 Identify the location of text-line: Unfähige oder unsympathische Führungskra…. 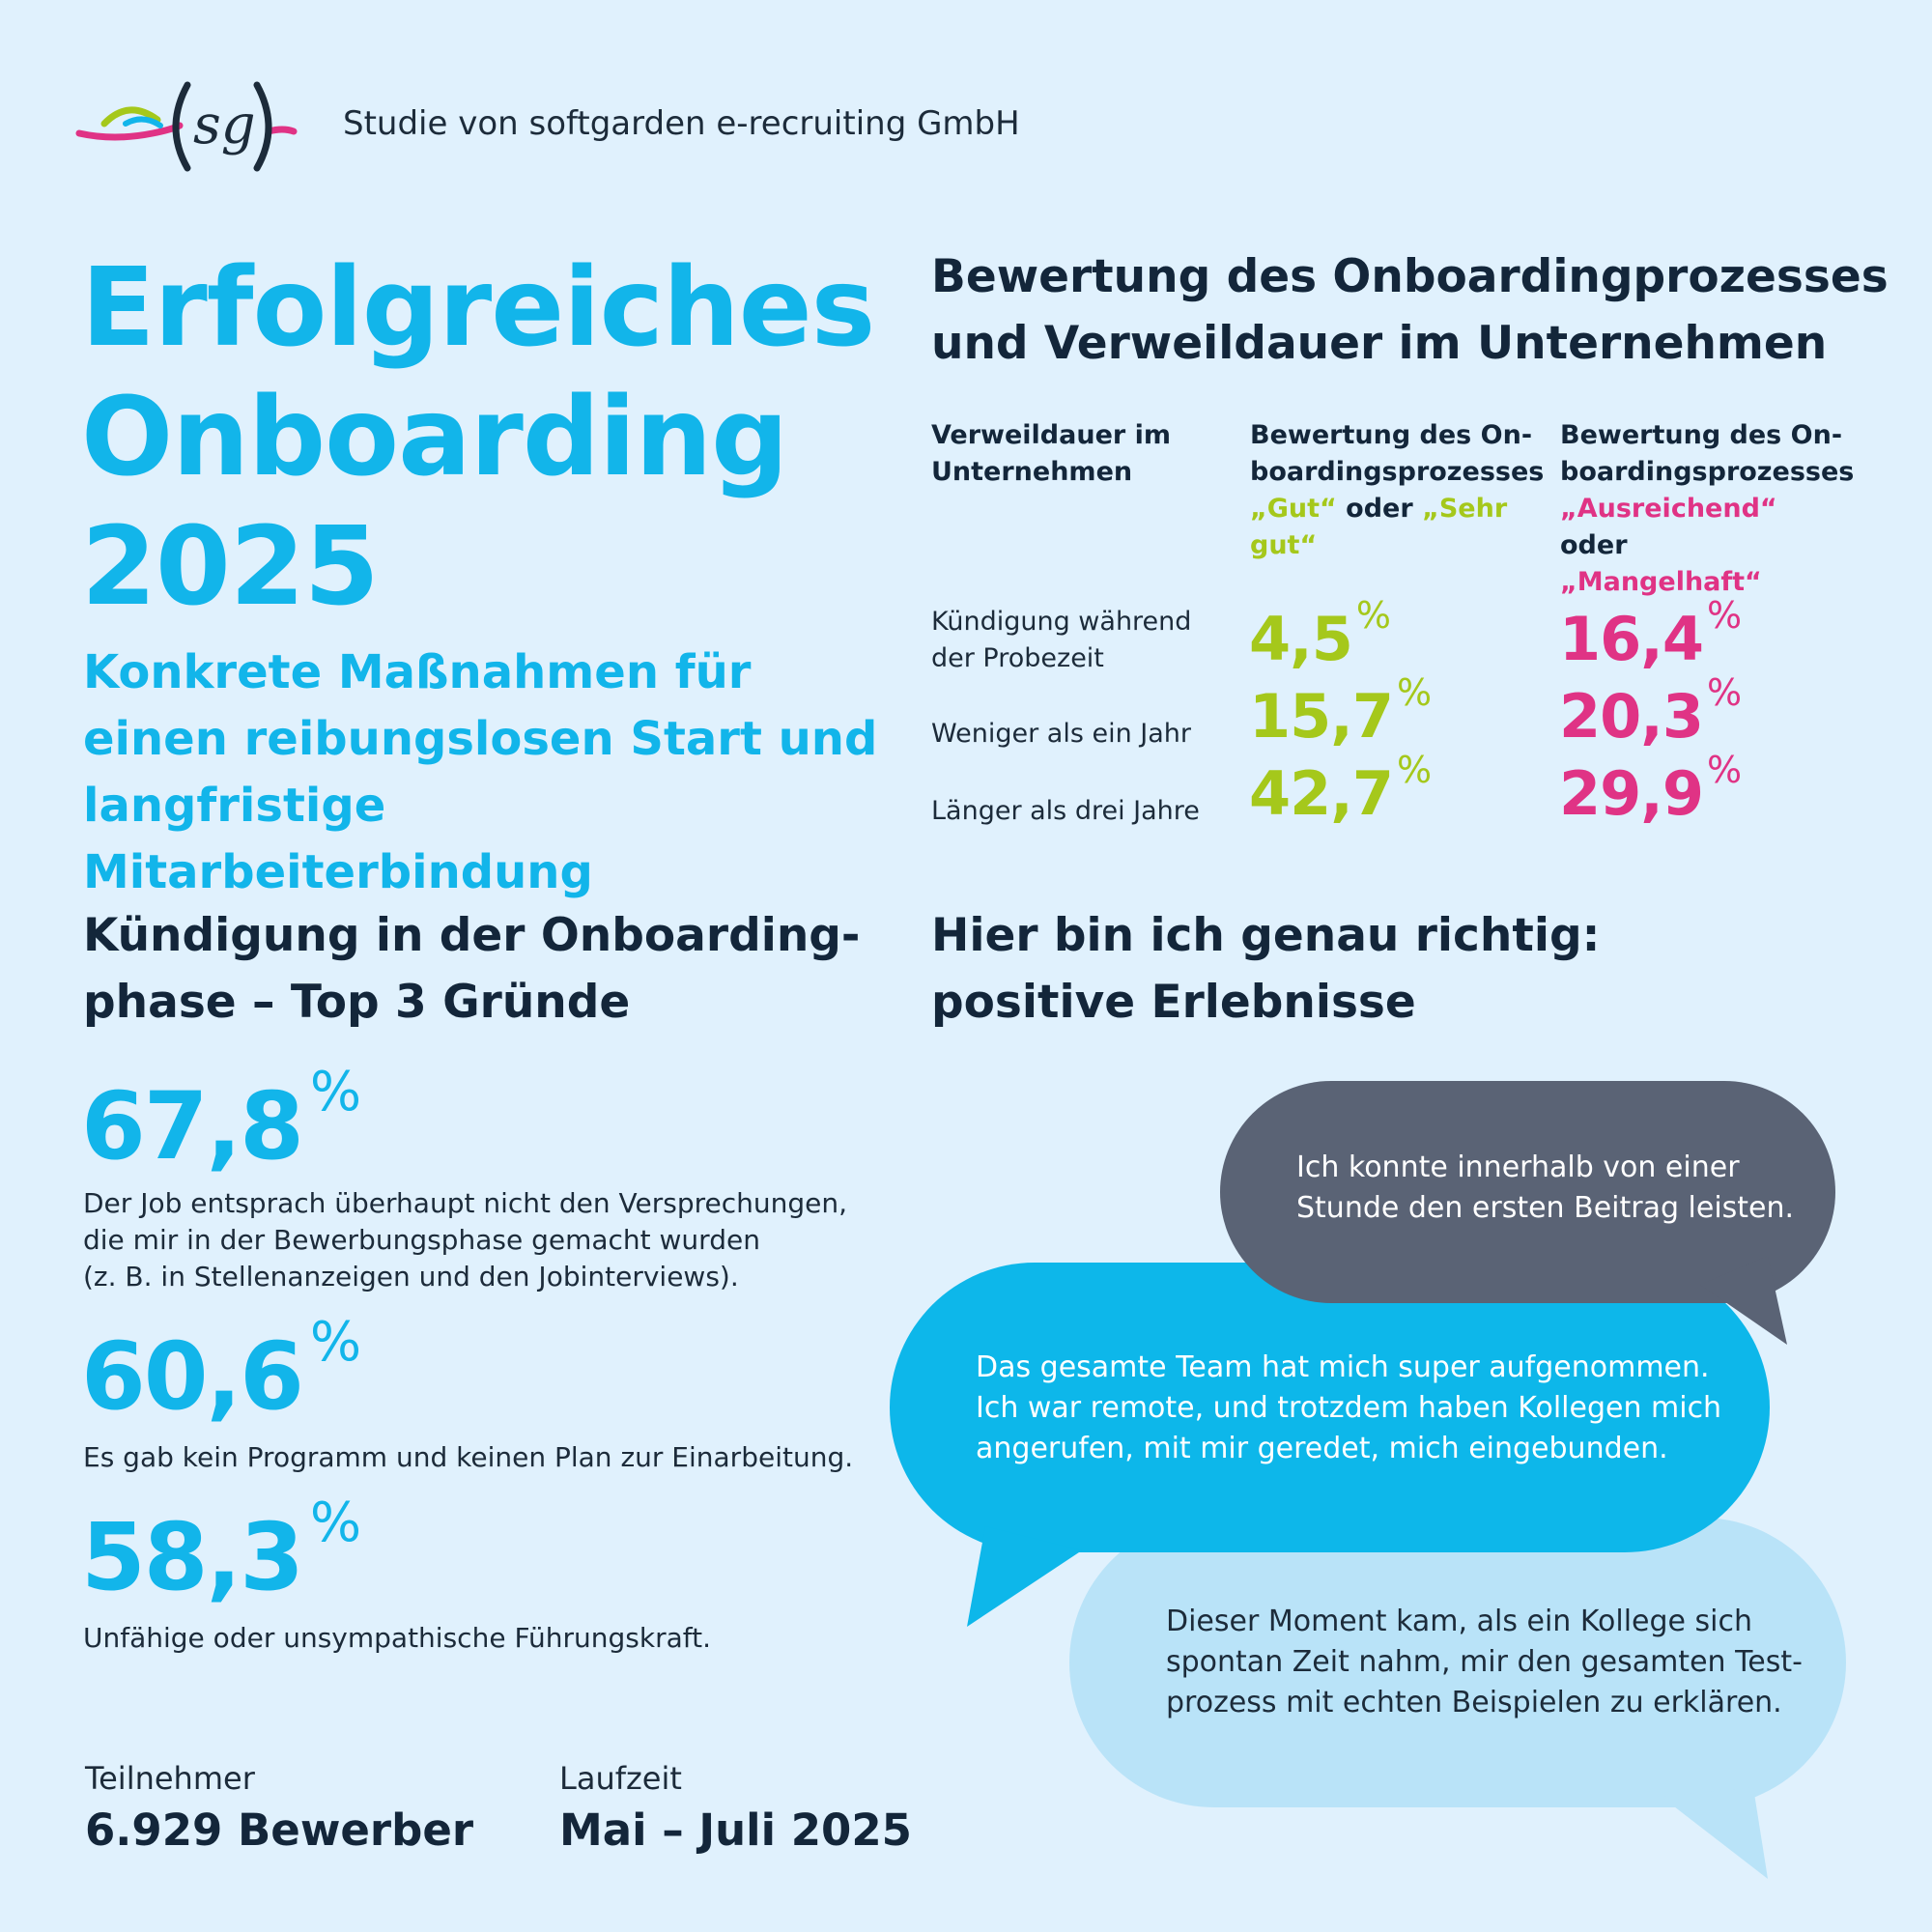
(397, 1638).